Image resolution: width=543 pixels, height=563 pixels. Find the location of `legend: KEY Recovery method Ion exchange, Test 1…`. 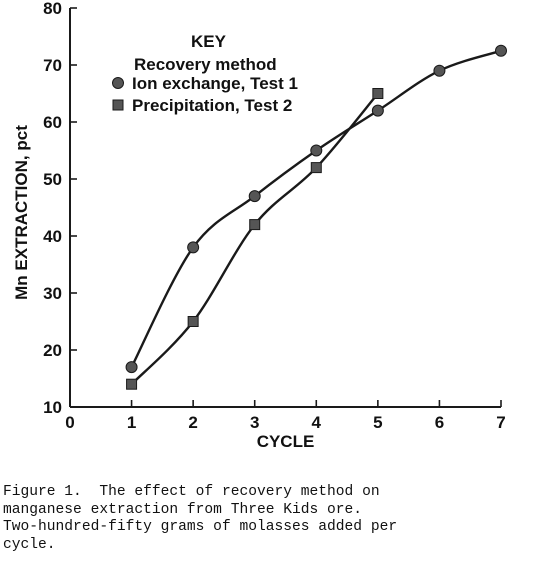

legend: KEY Recovery method Ion exchange, Test 1… is located at coordinates (205, 73).